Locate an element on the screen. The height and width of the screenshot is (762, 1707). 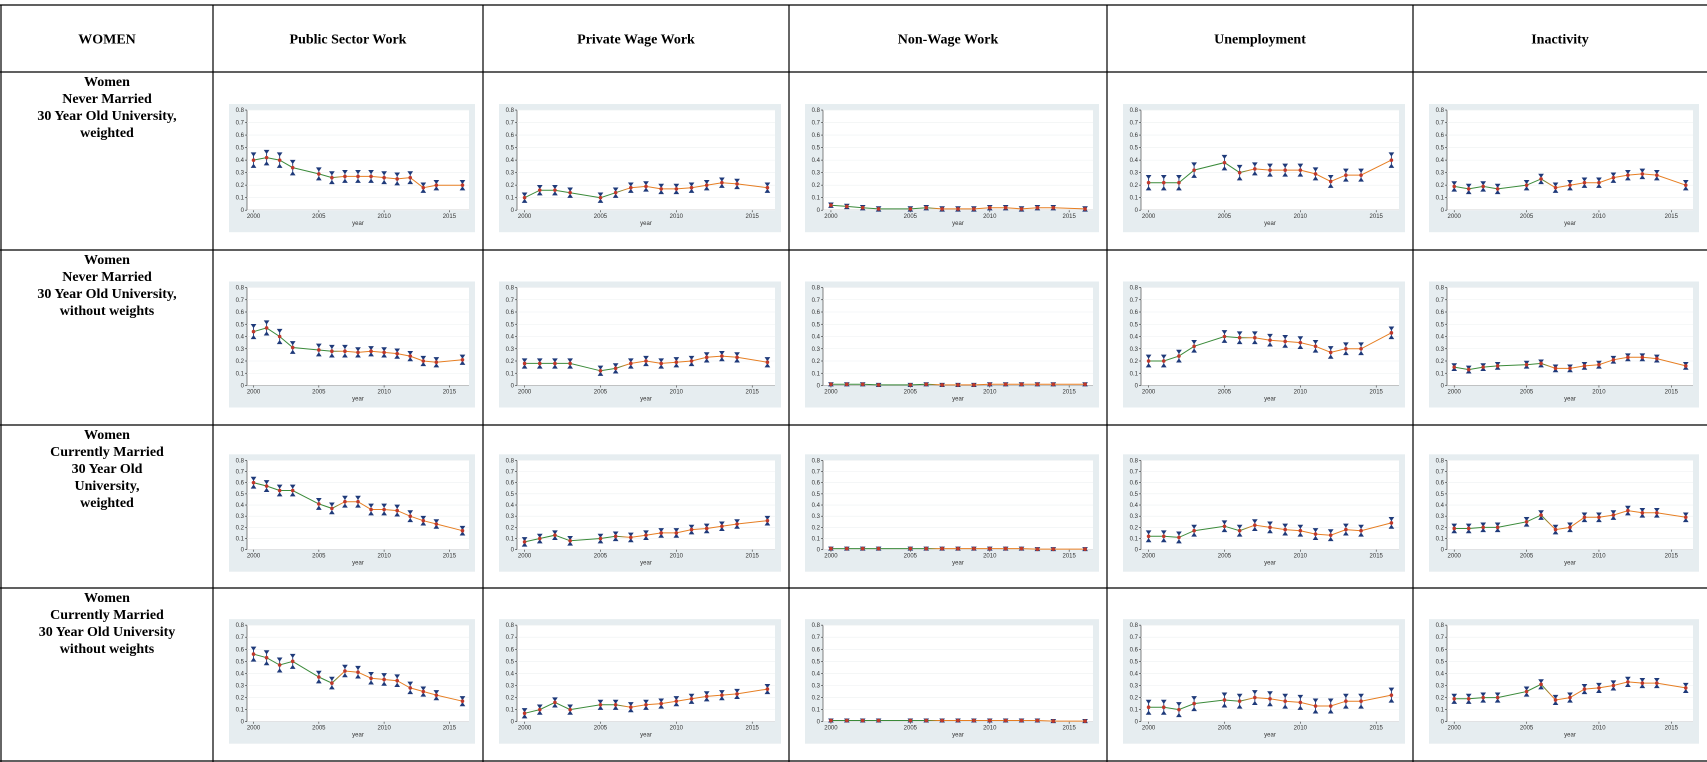
column-header: Public Sector Work is located at coordinates (348, 40).